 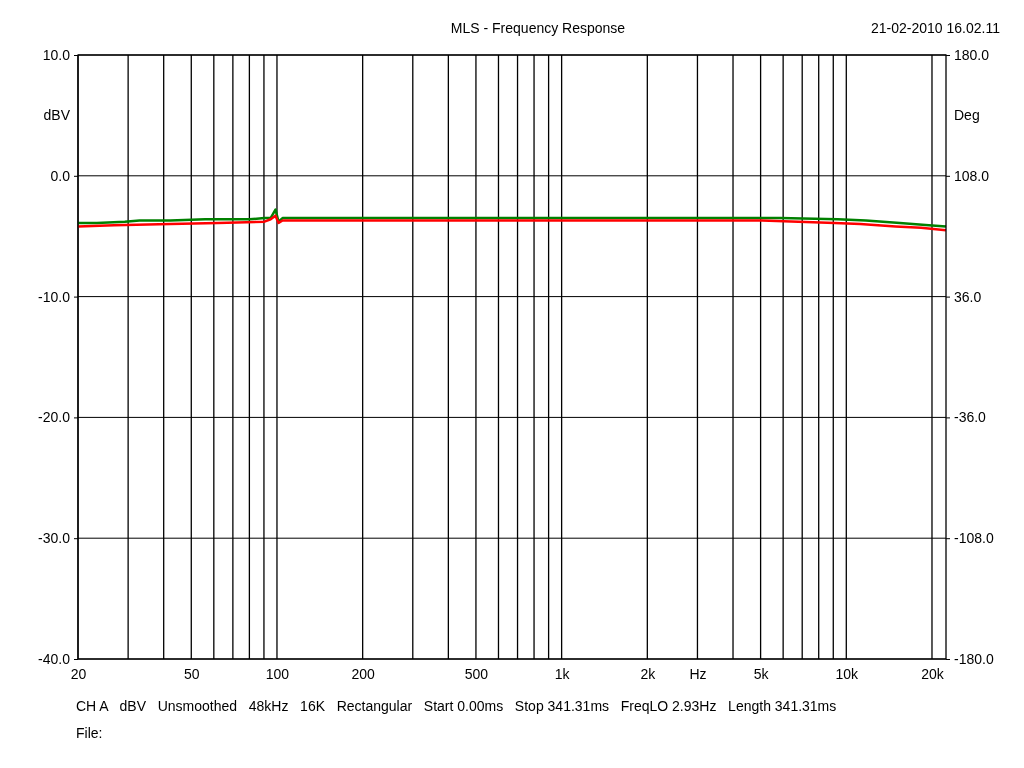 I want to click on y-tick-label: -40.0, so click(x=54, y=658).